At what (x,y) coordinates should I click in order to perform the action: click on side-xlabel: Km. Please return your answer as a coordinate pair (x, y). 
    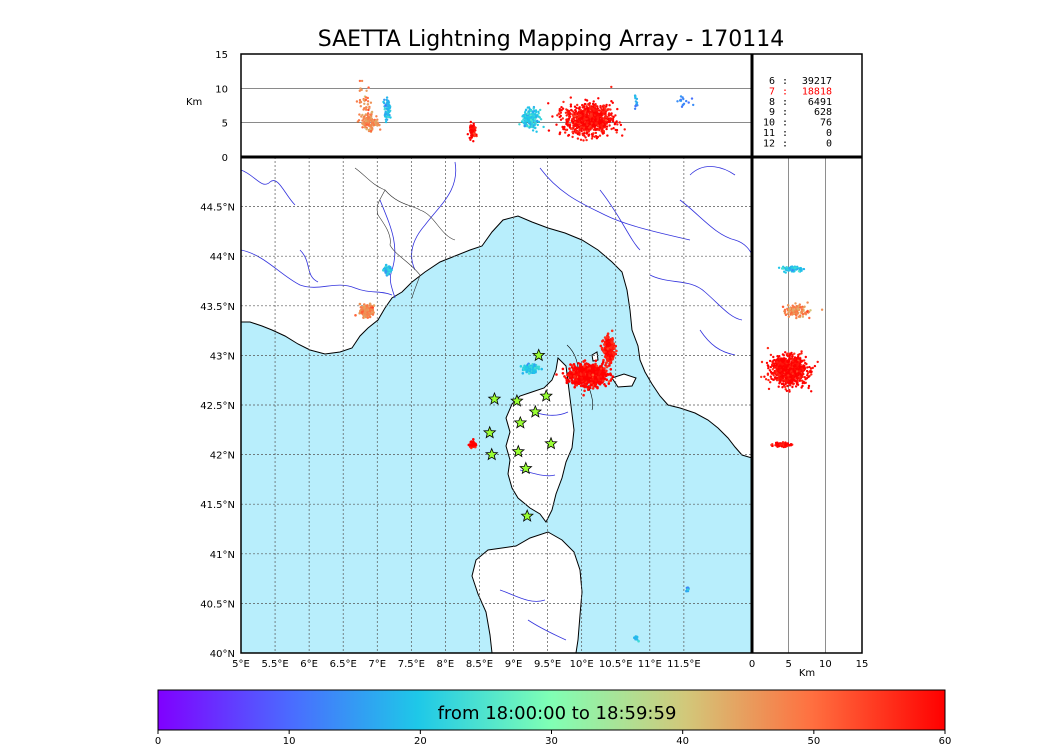
    Looking at the image, I should click on (807, 673).